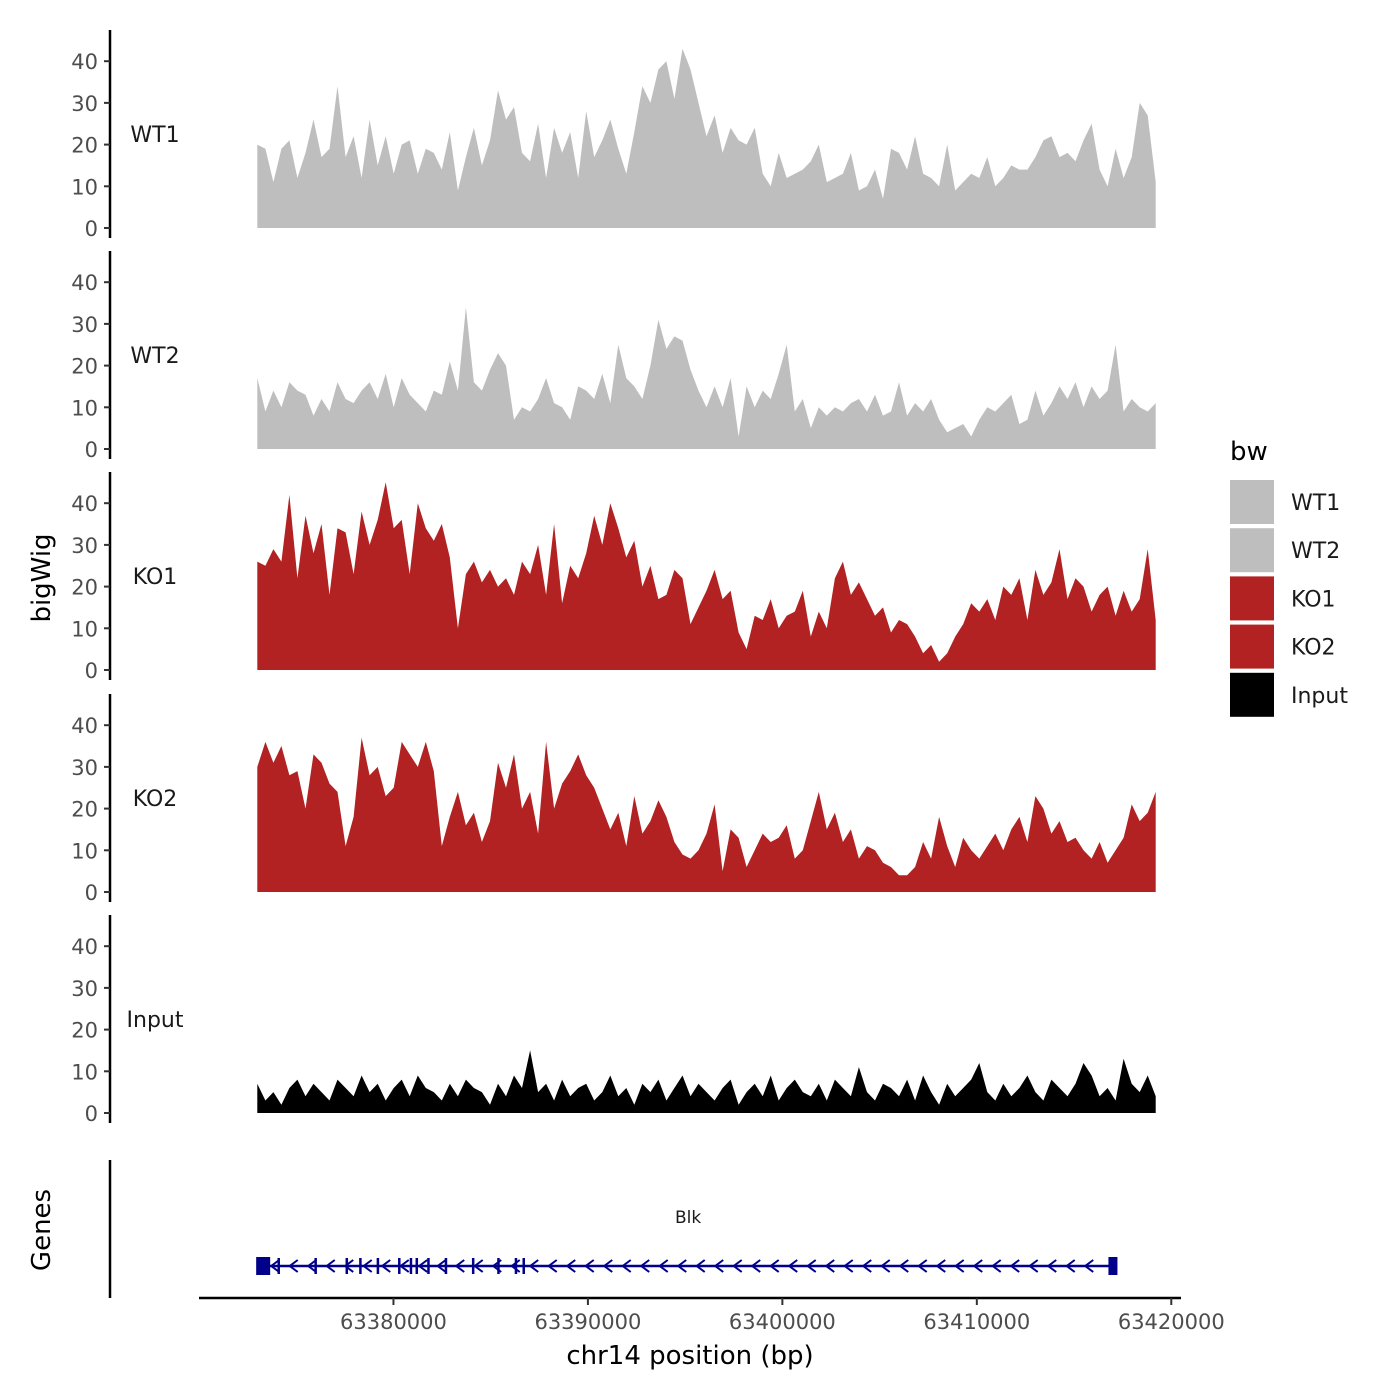 The height and width of the screenshot is (1400, 1400). Describe the element at coordinates (782, 1322) in the screenshot. I see `x-tick-label: 63400000` at that location.